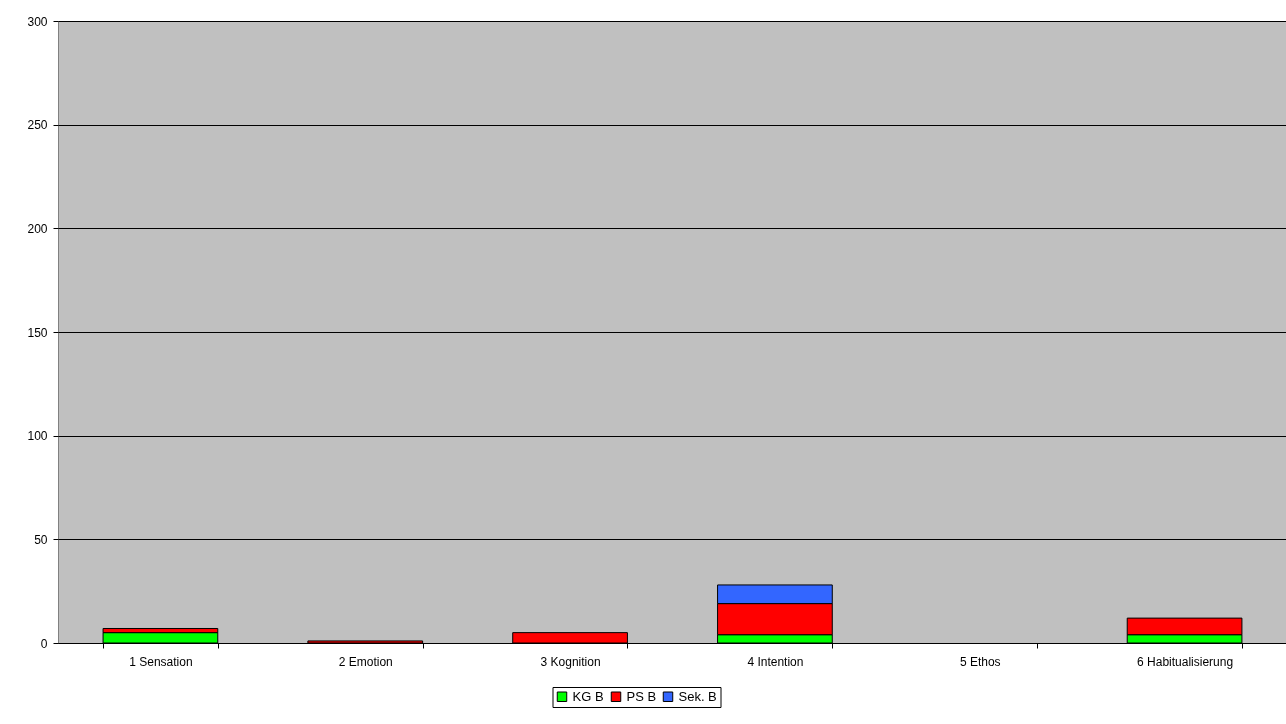 The image size is (1286, 724). What do you see at coordinates (1185, 661) in the screenshot?
I see `x-tick-label: 6 Habitualisierung` at bounding box center [1185, 661].